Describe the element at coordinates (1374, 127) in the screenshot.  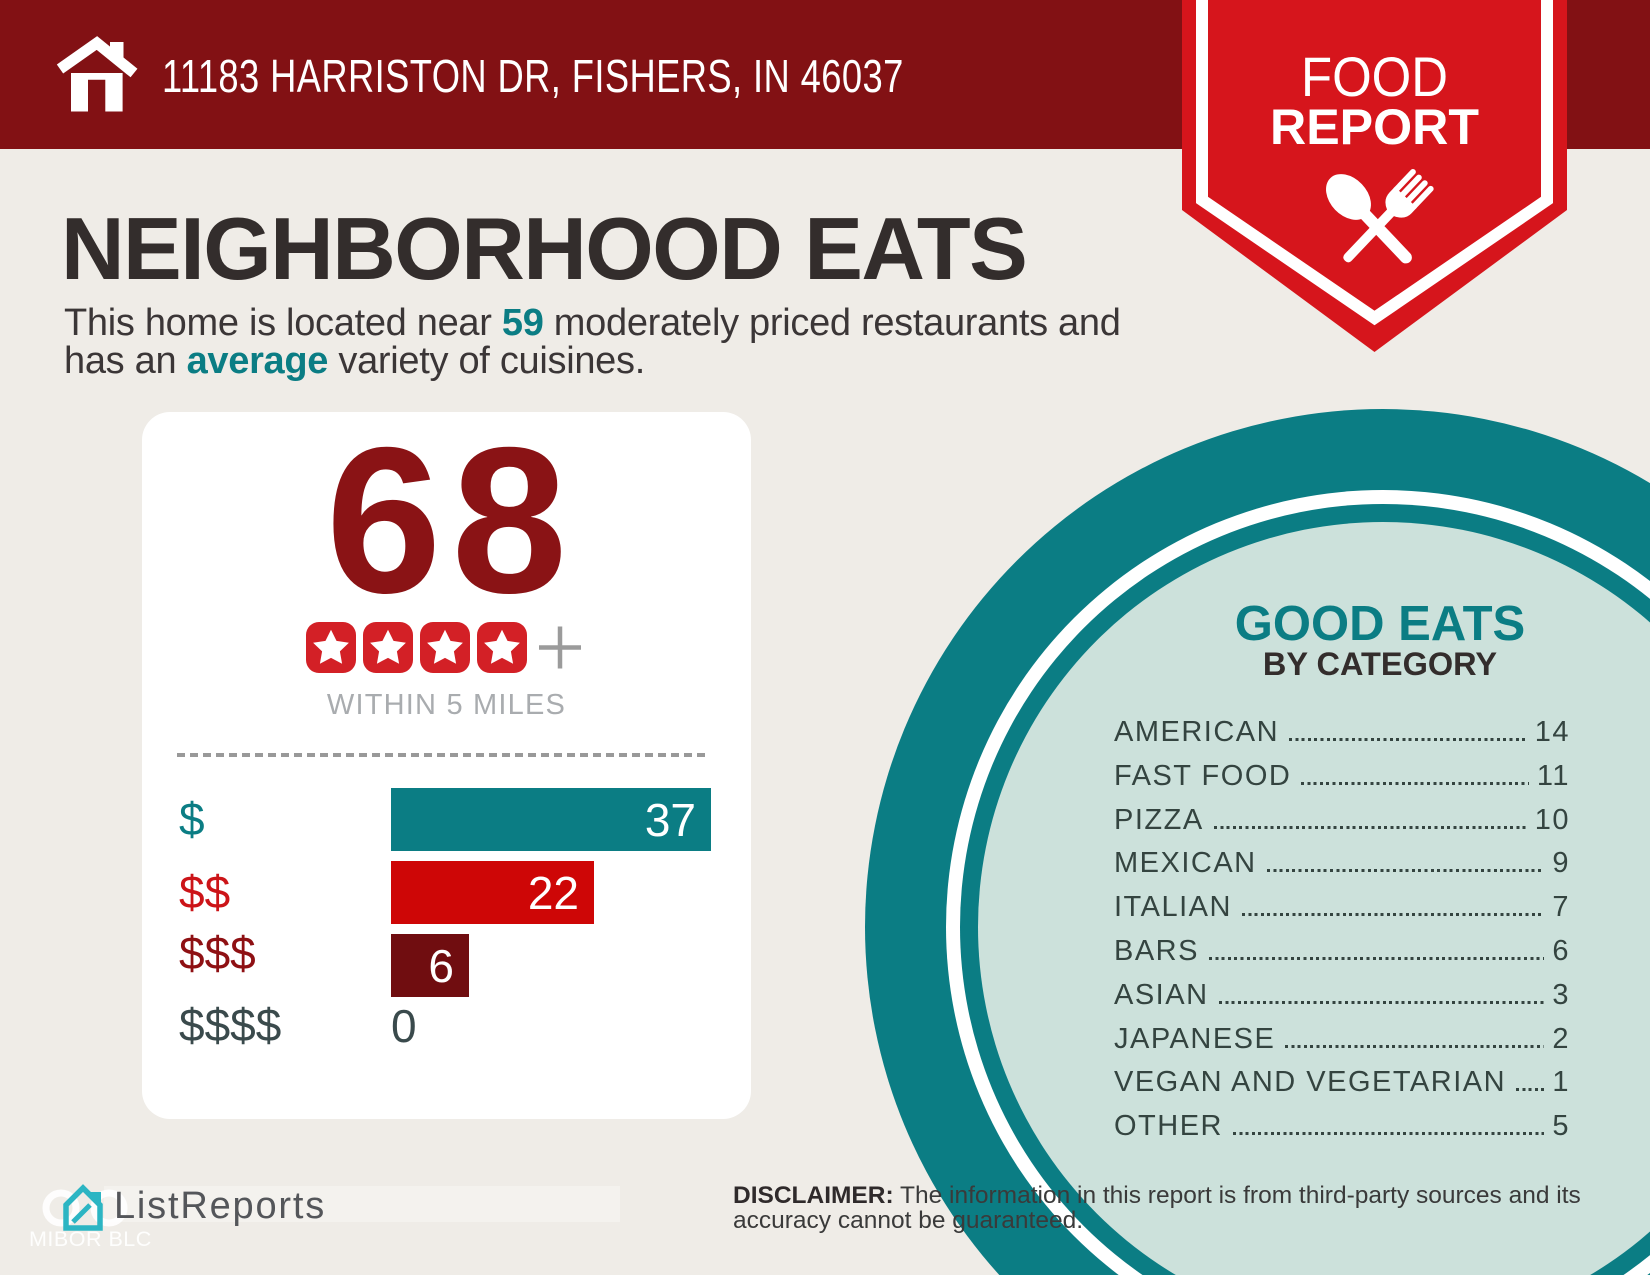
I see `svg-text: REPORT` at that location.